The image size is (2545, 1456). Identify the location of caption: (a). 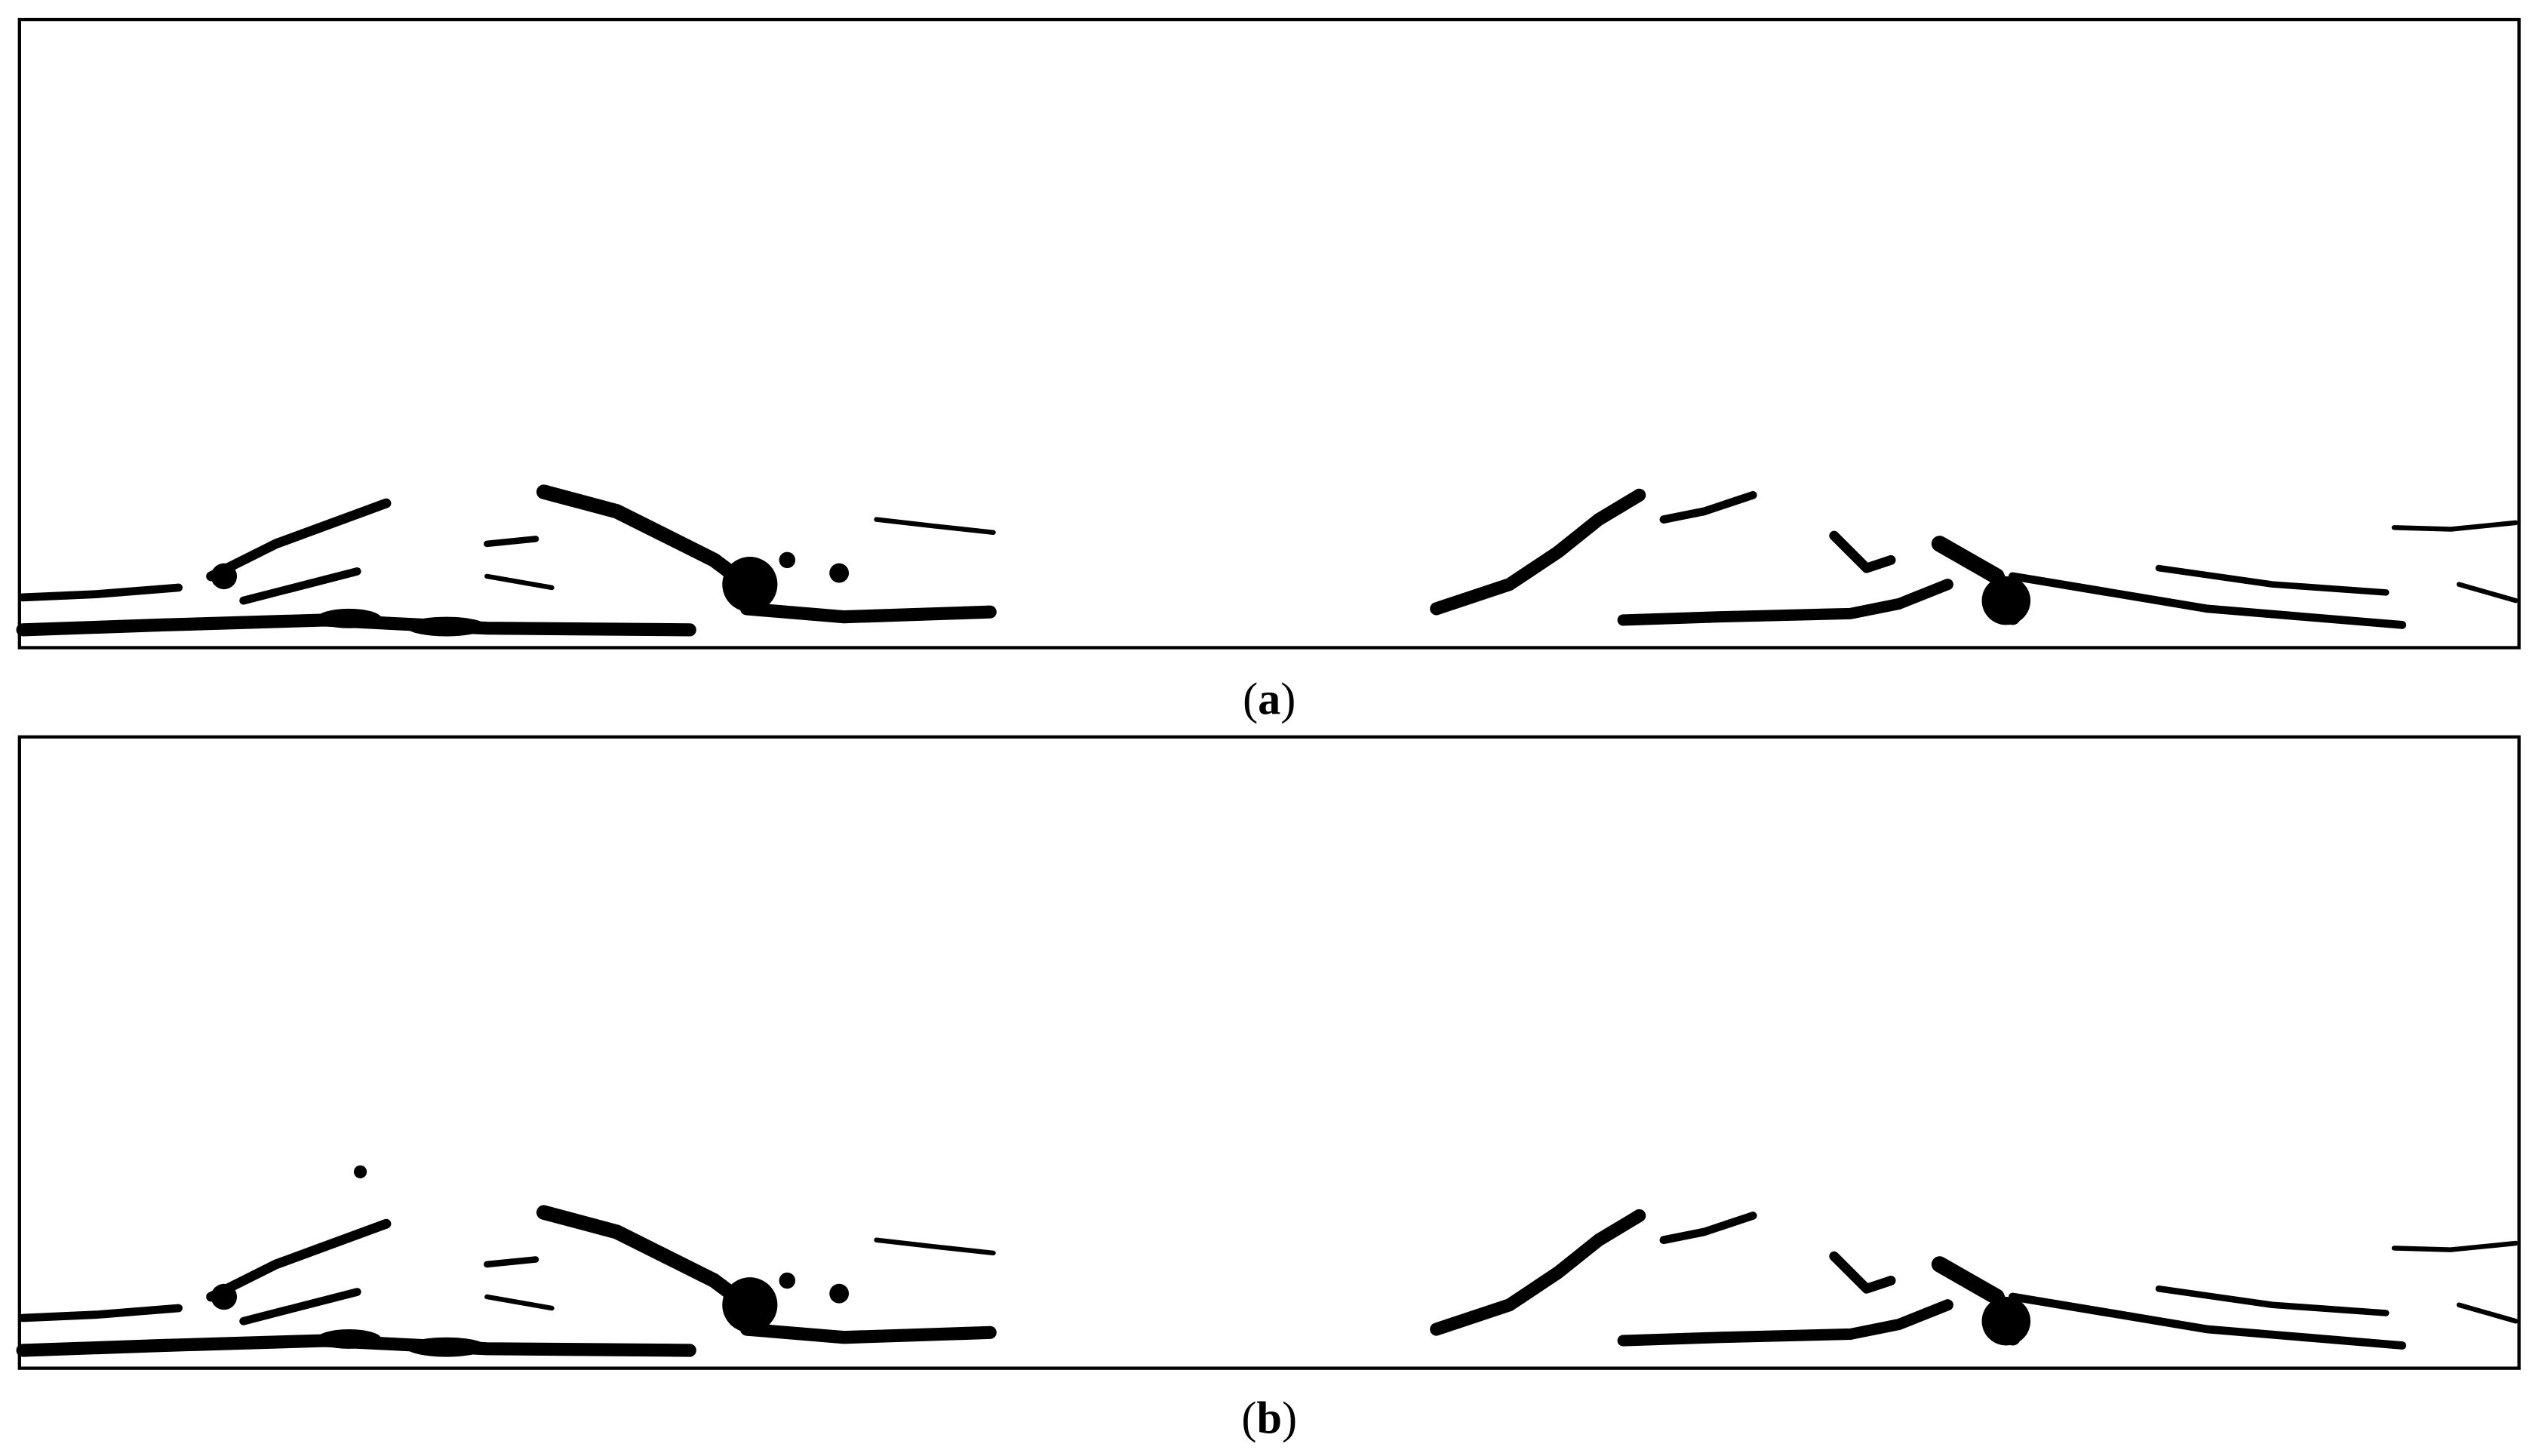
(1269, 699).